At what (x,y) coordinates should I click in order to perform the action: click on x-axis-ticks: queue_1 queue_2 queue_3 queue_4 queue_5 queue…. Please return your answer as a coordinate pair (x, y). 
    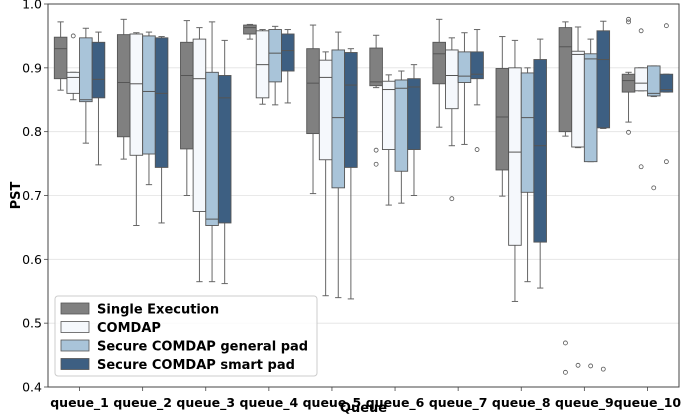
    Looking at the image, I should click on (365, 399).